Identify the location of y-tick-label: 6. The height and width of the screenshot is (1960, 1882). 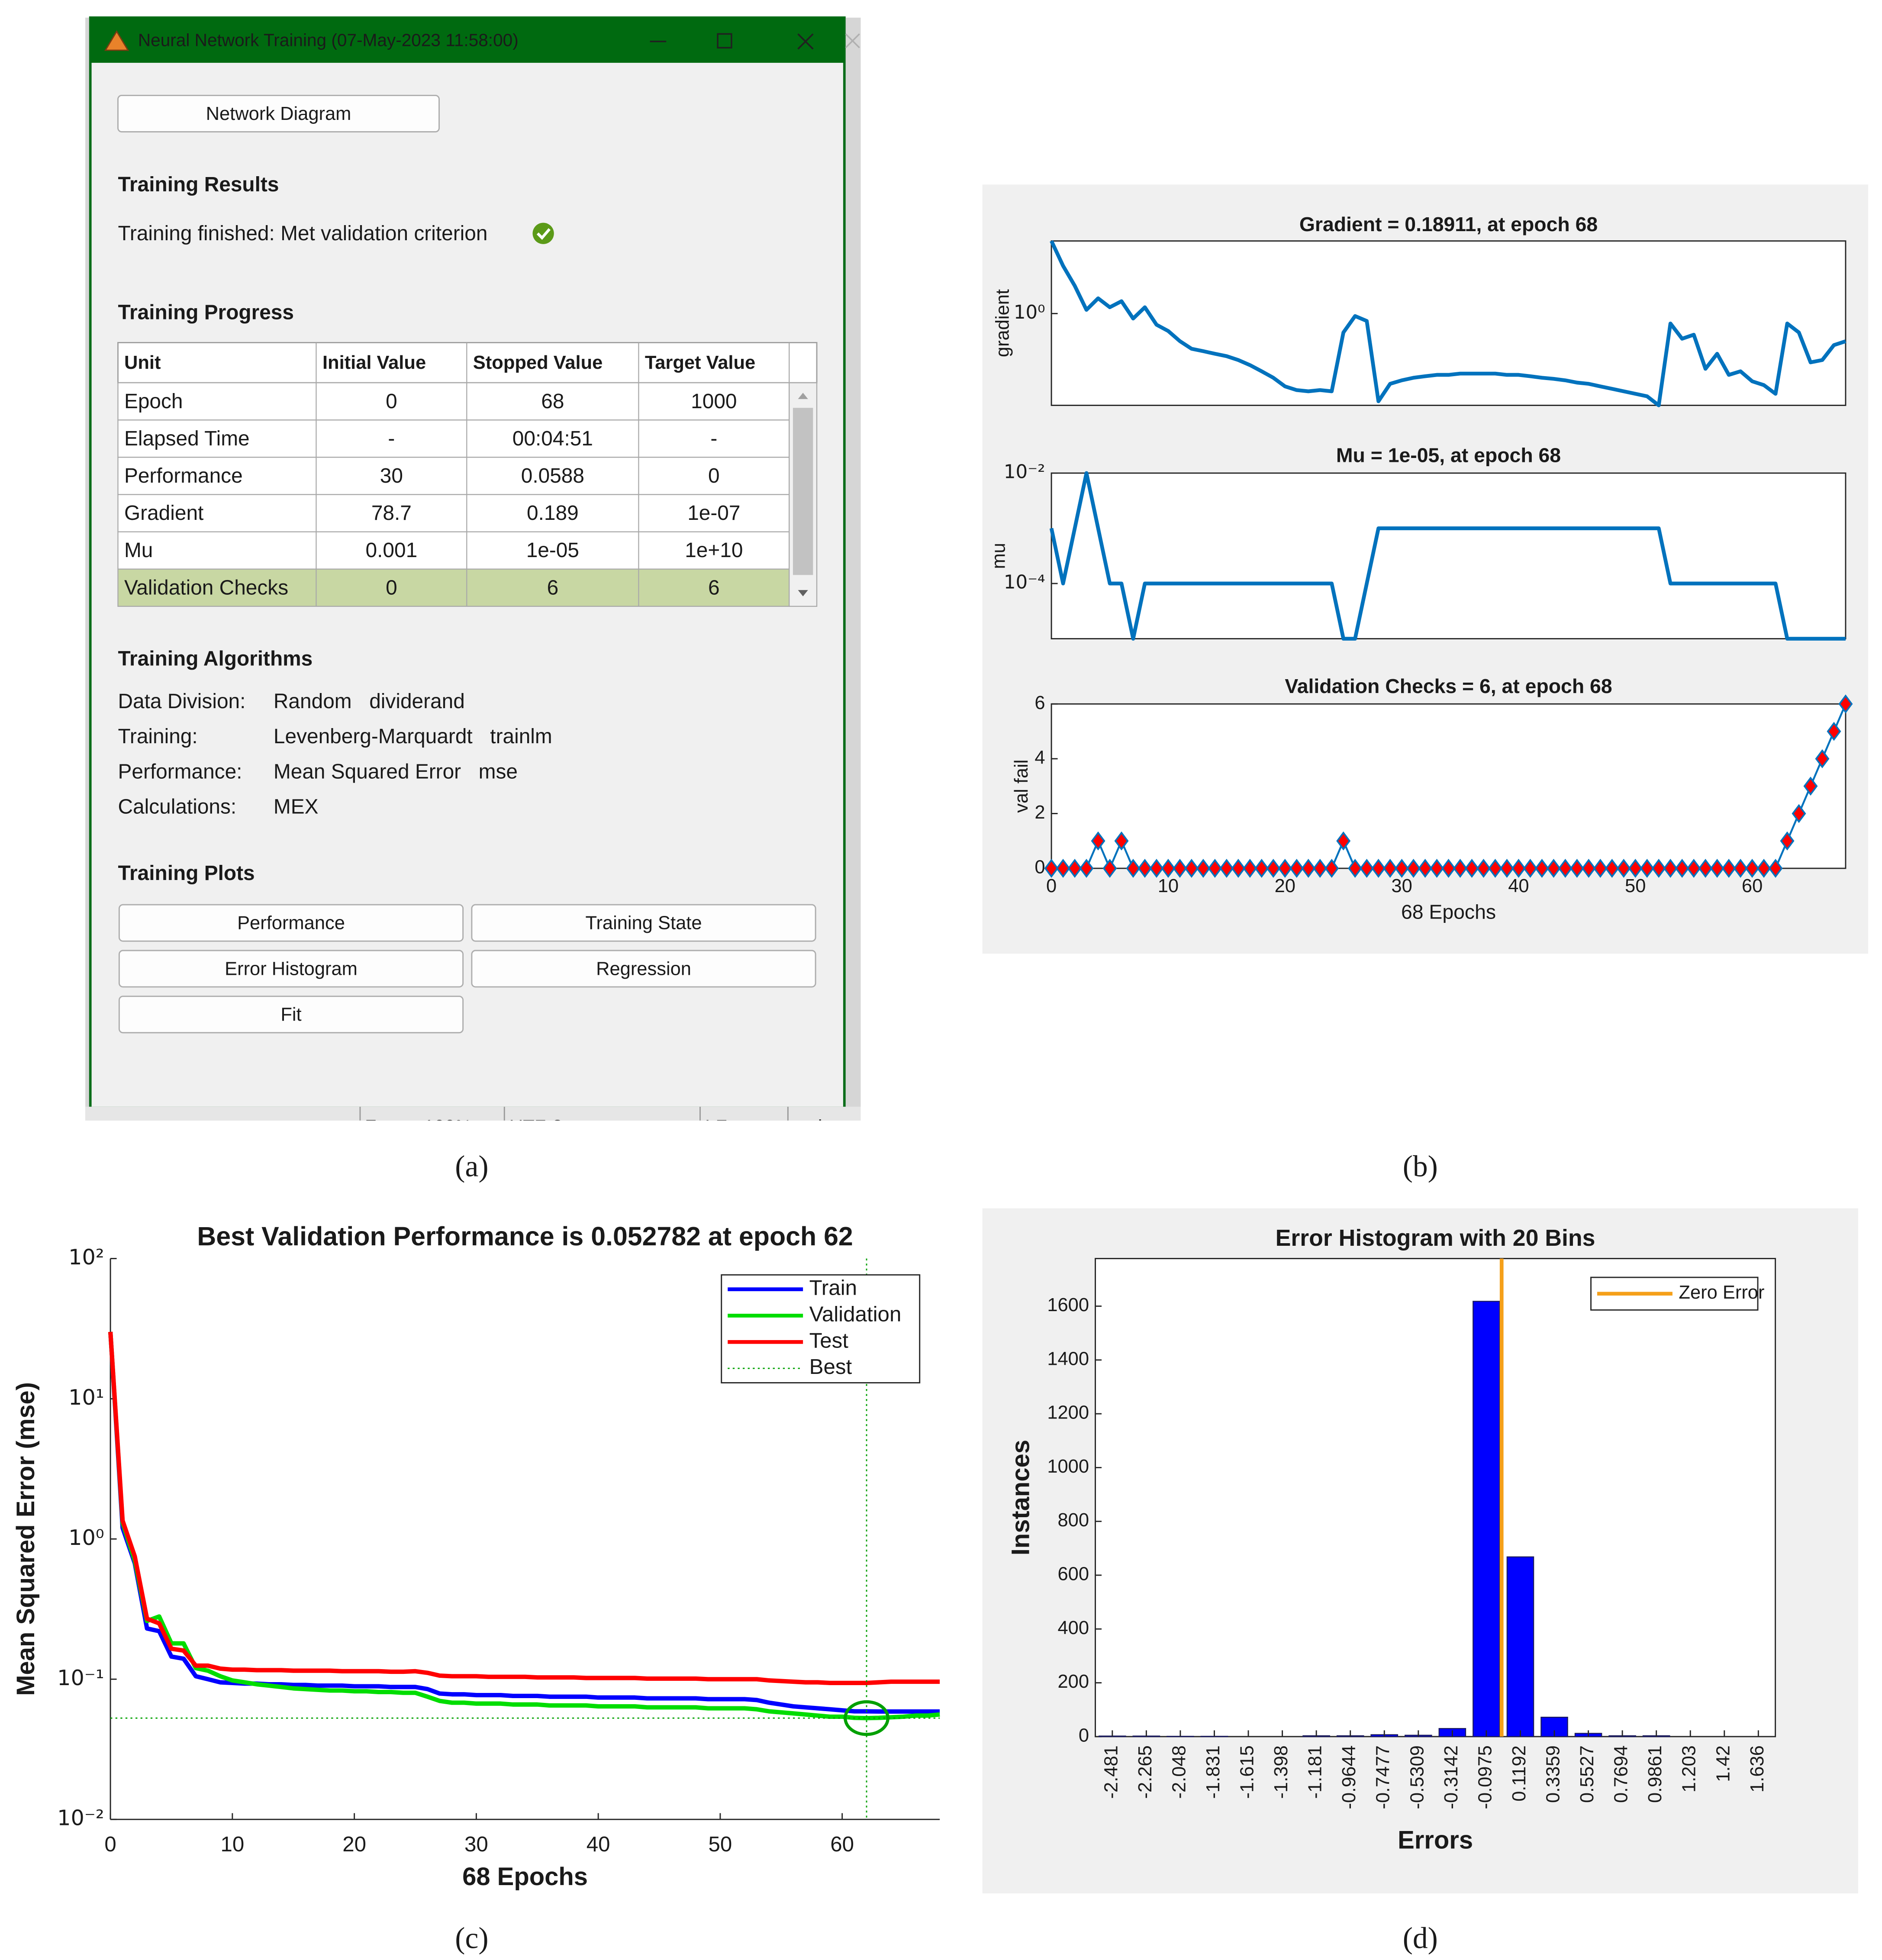
(1039, 703).